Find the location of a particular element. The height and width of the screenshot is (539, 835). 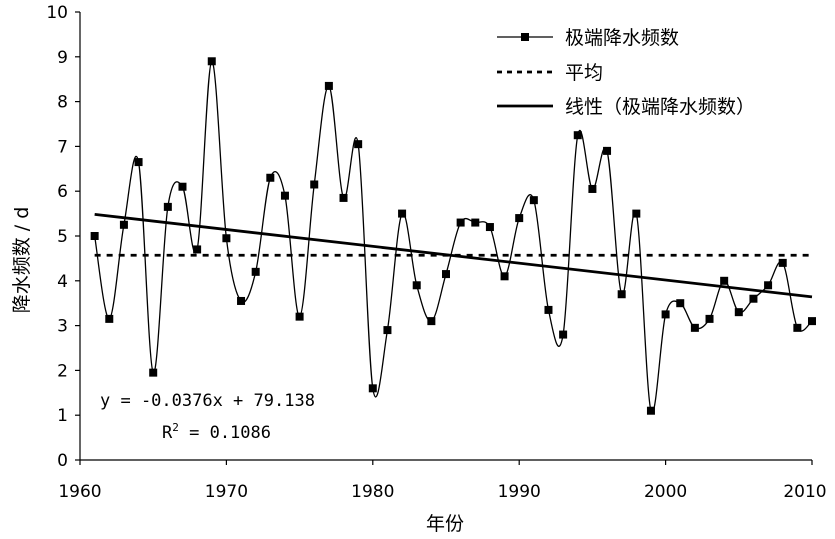

r-squared-value: = 0.1086 is located at coordinates (225, 433).